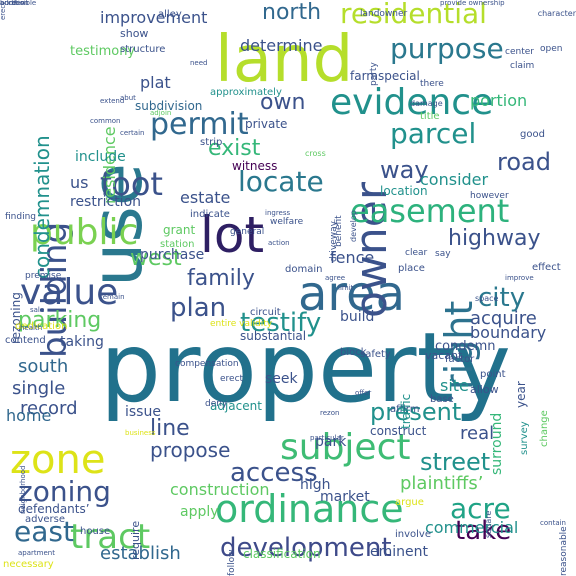 The height and width of the screenshot is (576, 576). What do you see at coordinates (305, 368) in the screenshot?
I see `cloud-word: property` at bounding box center [305, 368].